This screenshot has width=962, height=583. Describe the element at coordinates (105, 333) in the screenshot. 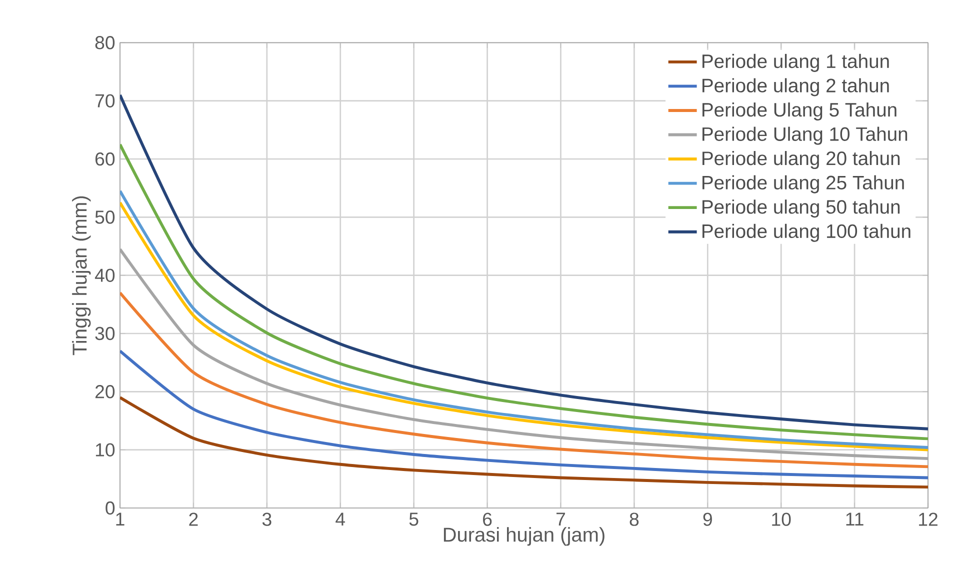

I see `y-tick-label: 30` at that location.